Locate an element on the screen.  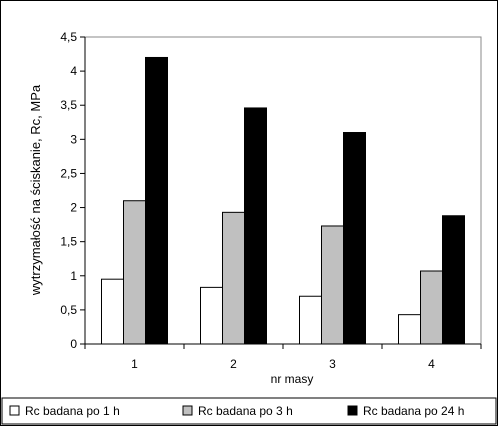
legend-label-series-3: Rc badana po 24 h is located at coordinates (413, 411).